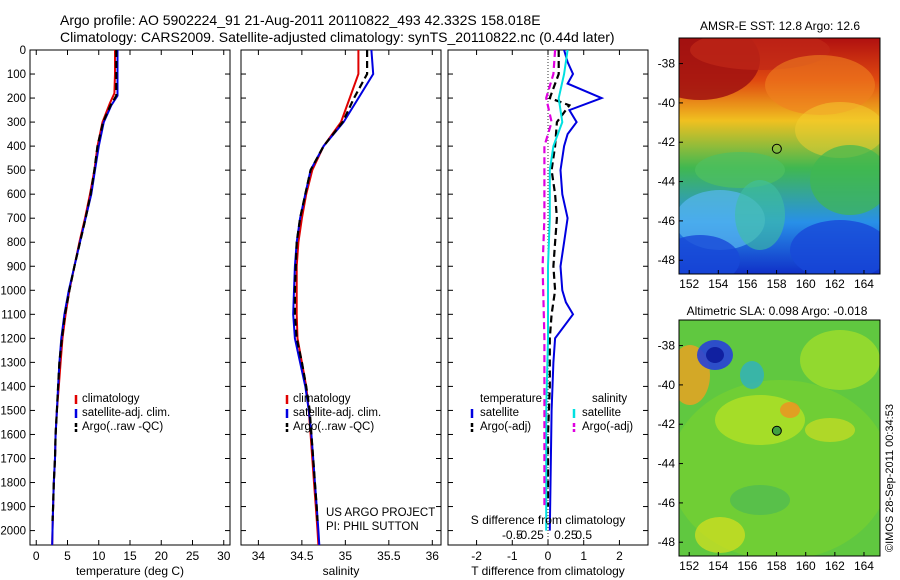  Describe the element at coordinates (16, 171) in the screenshot. I see `depth-tick-label: 500` at that location.